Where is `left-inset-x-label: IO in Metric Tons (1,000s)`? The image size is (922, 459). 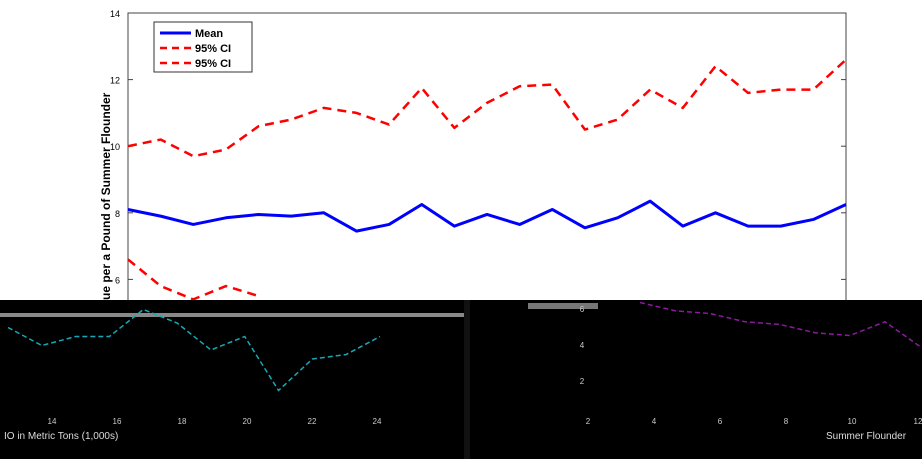
left-inset-x-label: IO in Metric Tons (1,000s) is located at coordinates (61, 436).